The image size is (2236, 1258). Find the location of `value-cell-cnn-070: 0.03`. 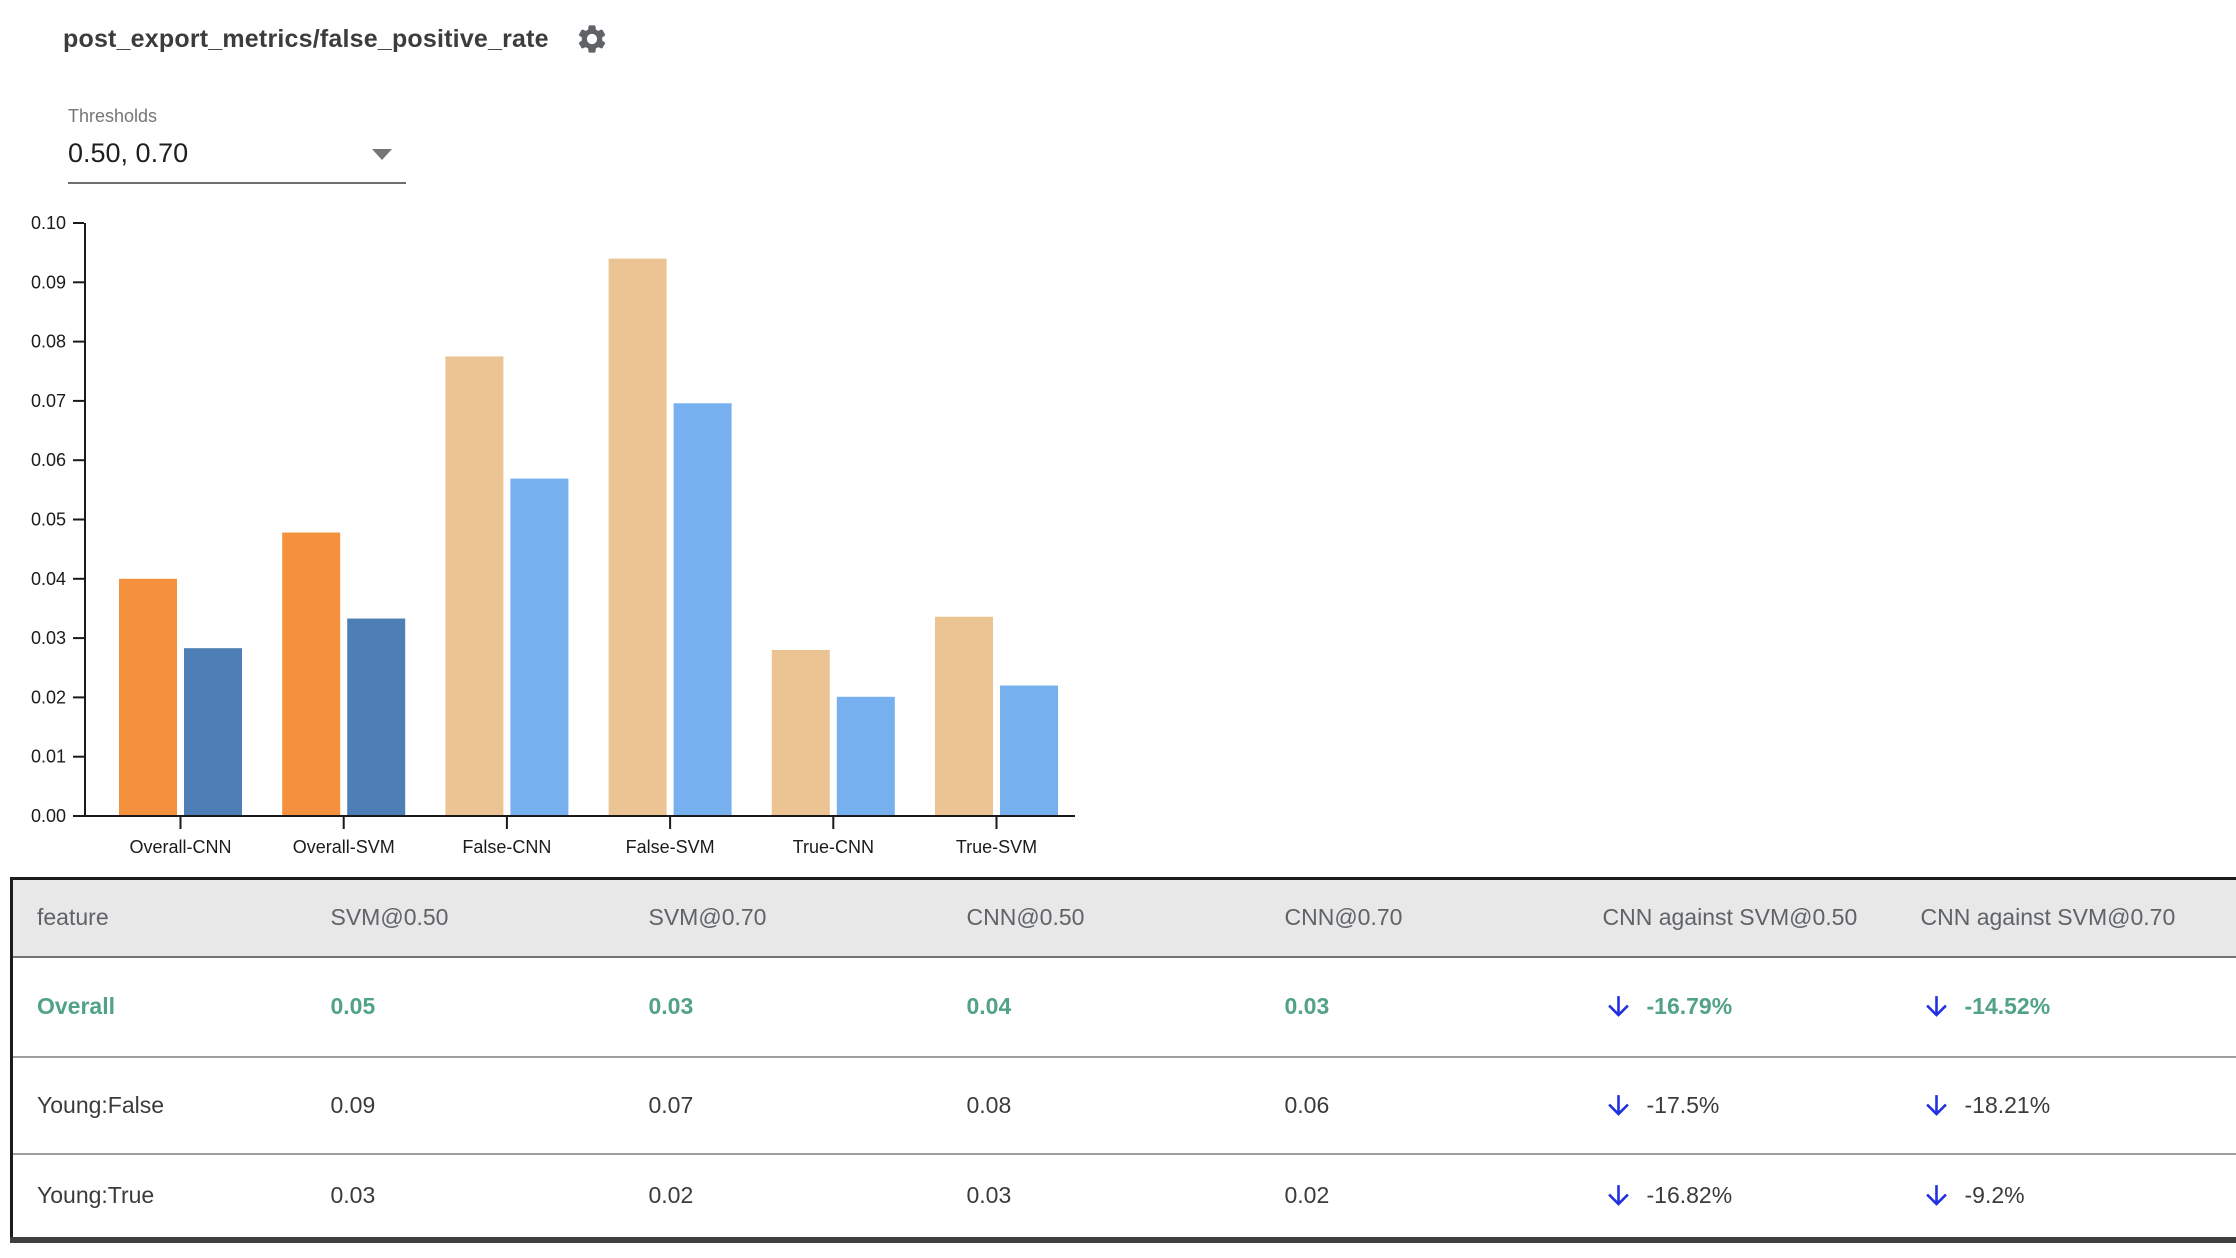

value-cell-cnn-070: 0.03 is located at coordinates (1307, 1006).